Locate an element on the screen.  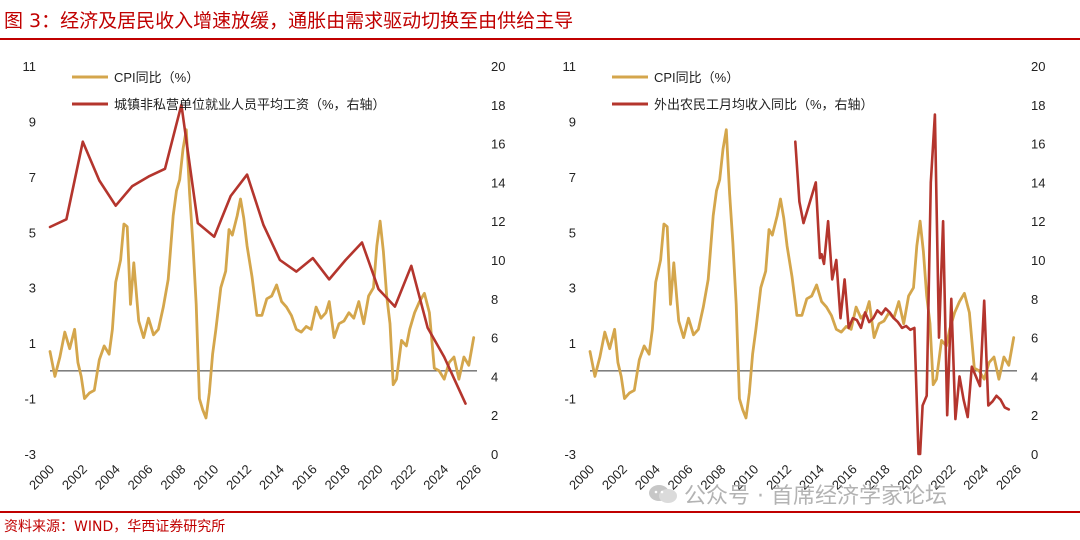
watermark: 公众号 · 首席经济学家论坛 is located at coordinates (797, 494).